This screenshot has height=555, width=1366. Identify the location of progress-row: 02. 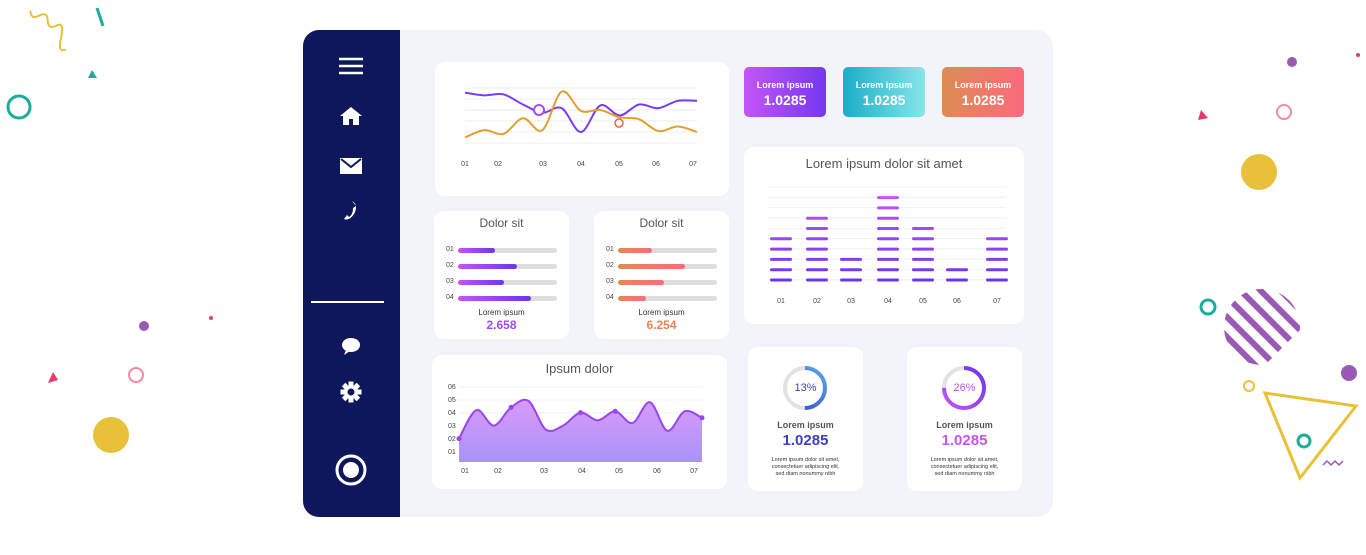
(661, 266).